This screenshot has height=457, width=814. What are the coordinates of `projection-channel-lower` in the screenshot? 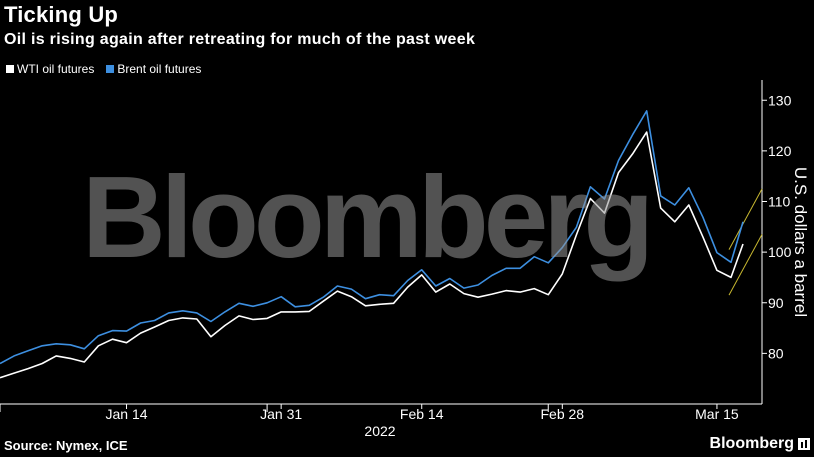 It's located at (745, 265).